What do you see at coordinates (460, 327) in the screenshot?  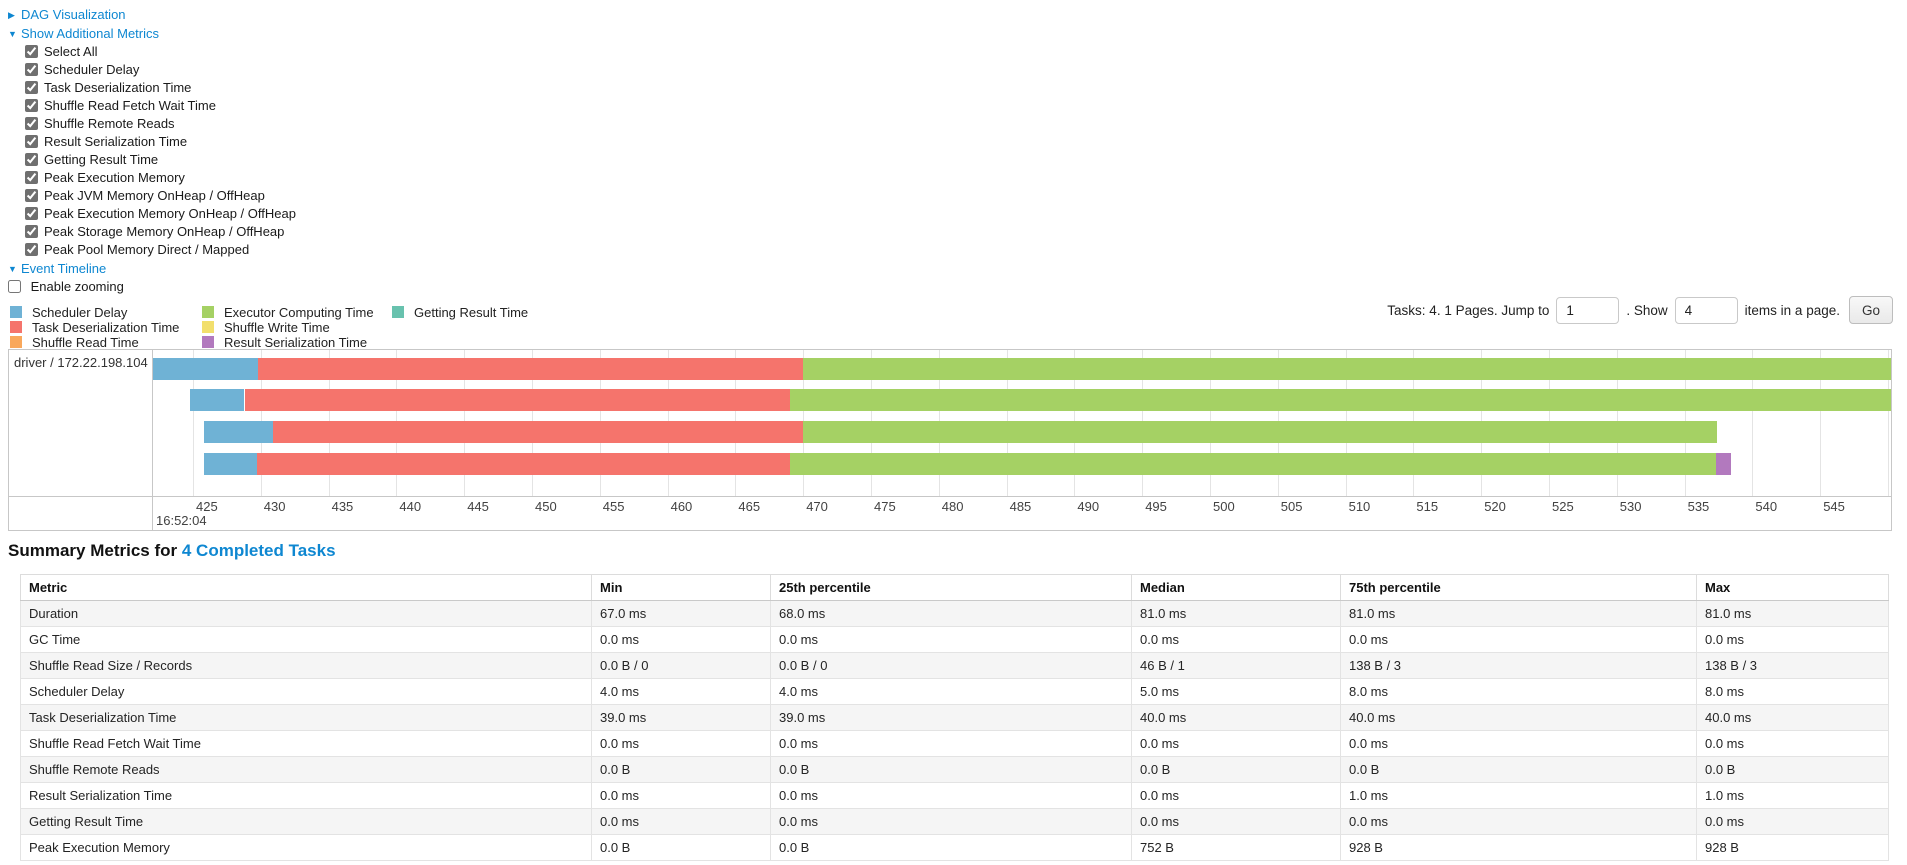 I see `legend-column: Getting Result Time` at bounding box center [460, 327].